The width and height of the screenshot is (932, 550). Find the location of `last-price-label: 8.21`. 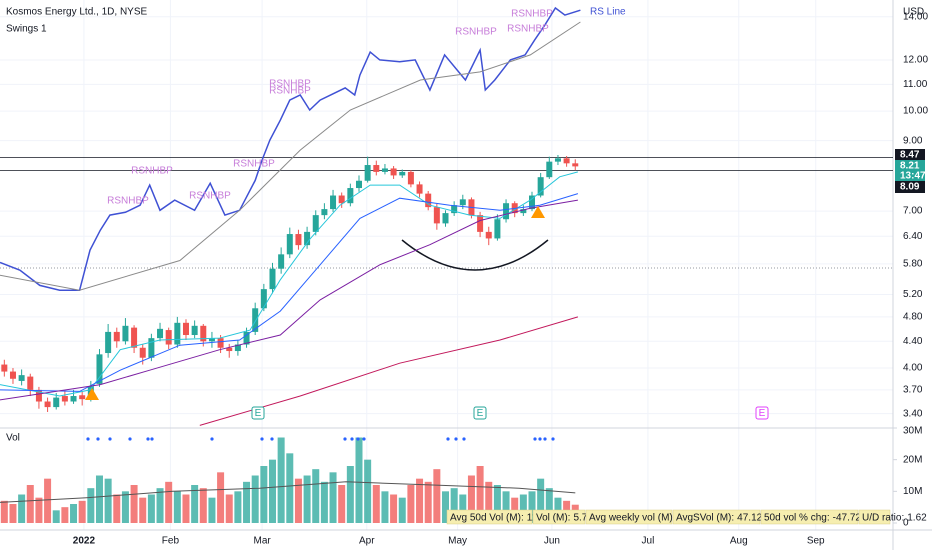

last-price-label: 8.21 is located at coordinates (910, 166).